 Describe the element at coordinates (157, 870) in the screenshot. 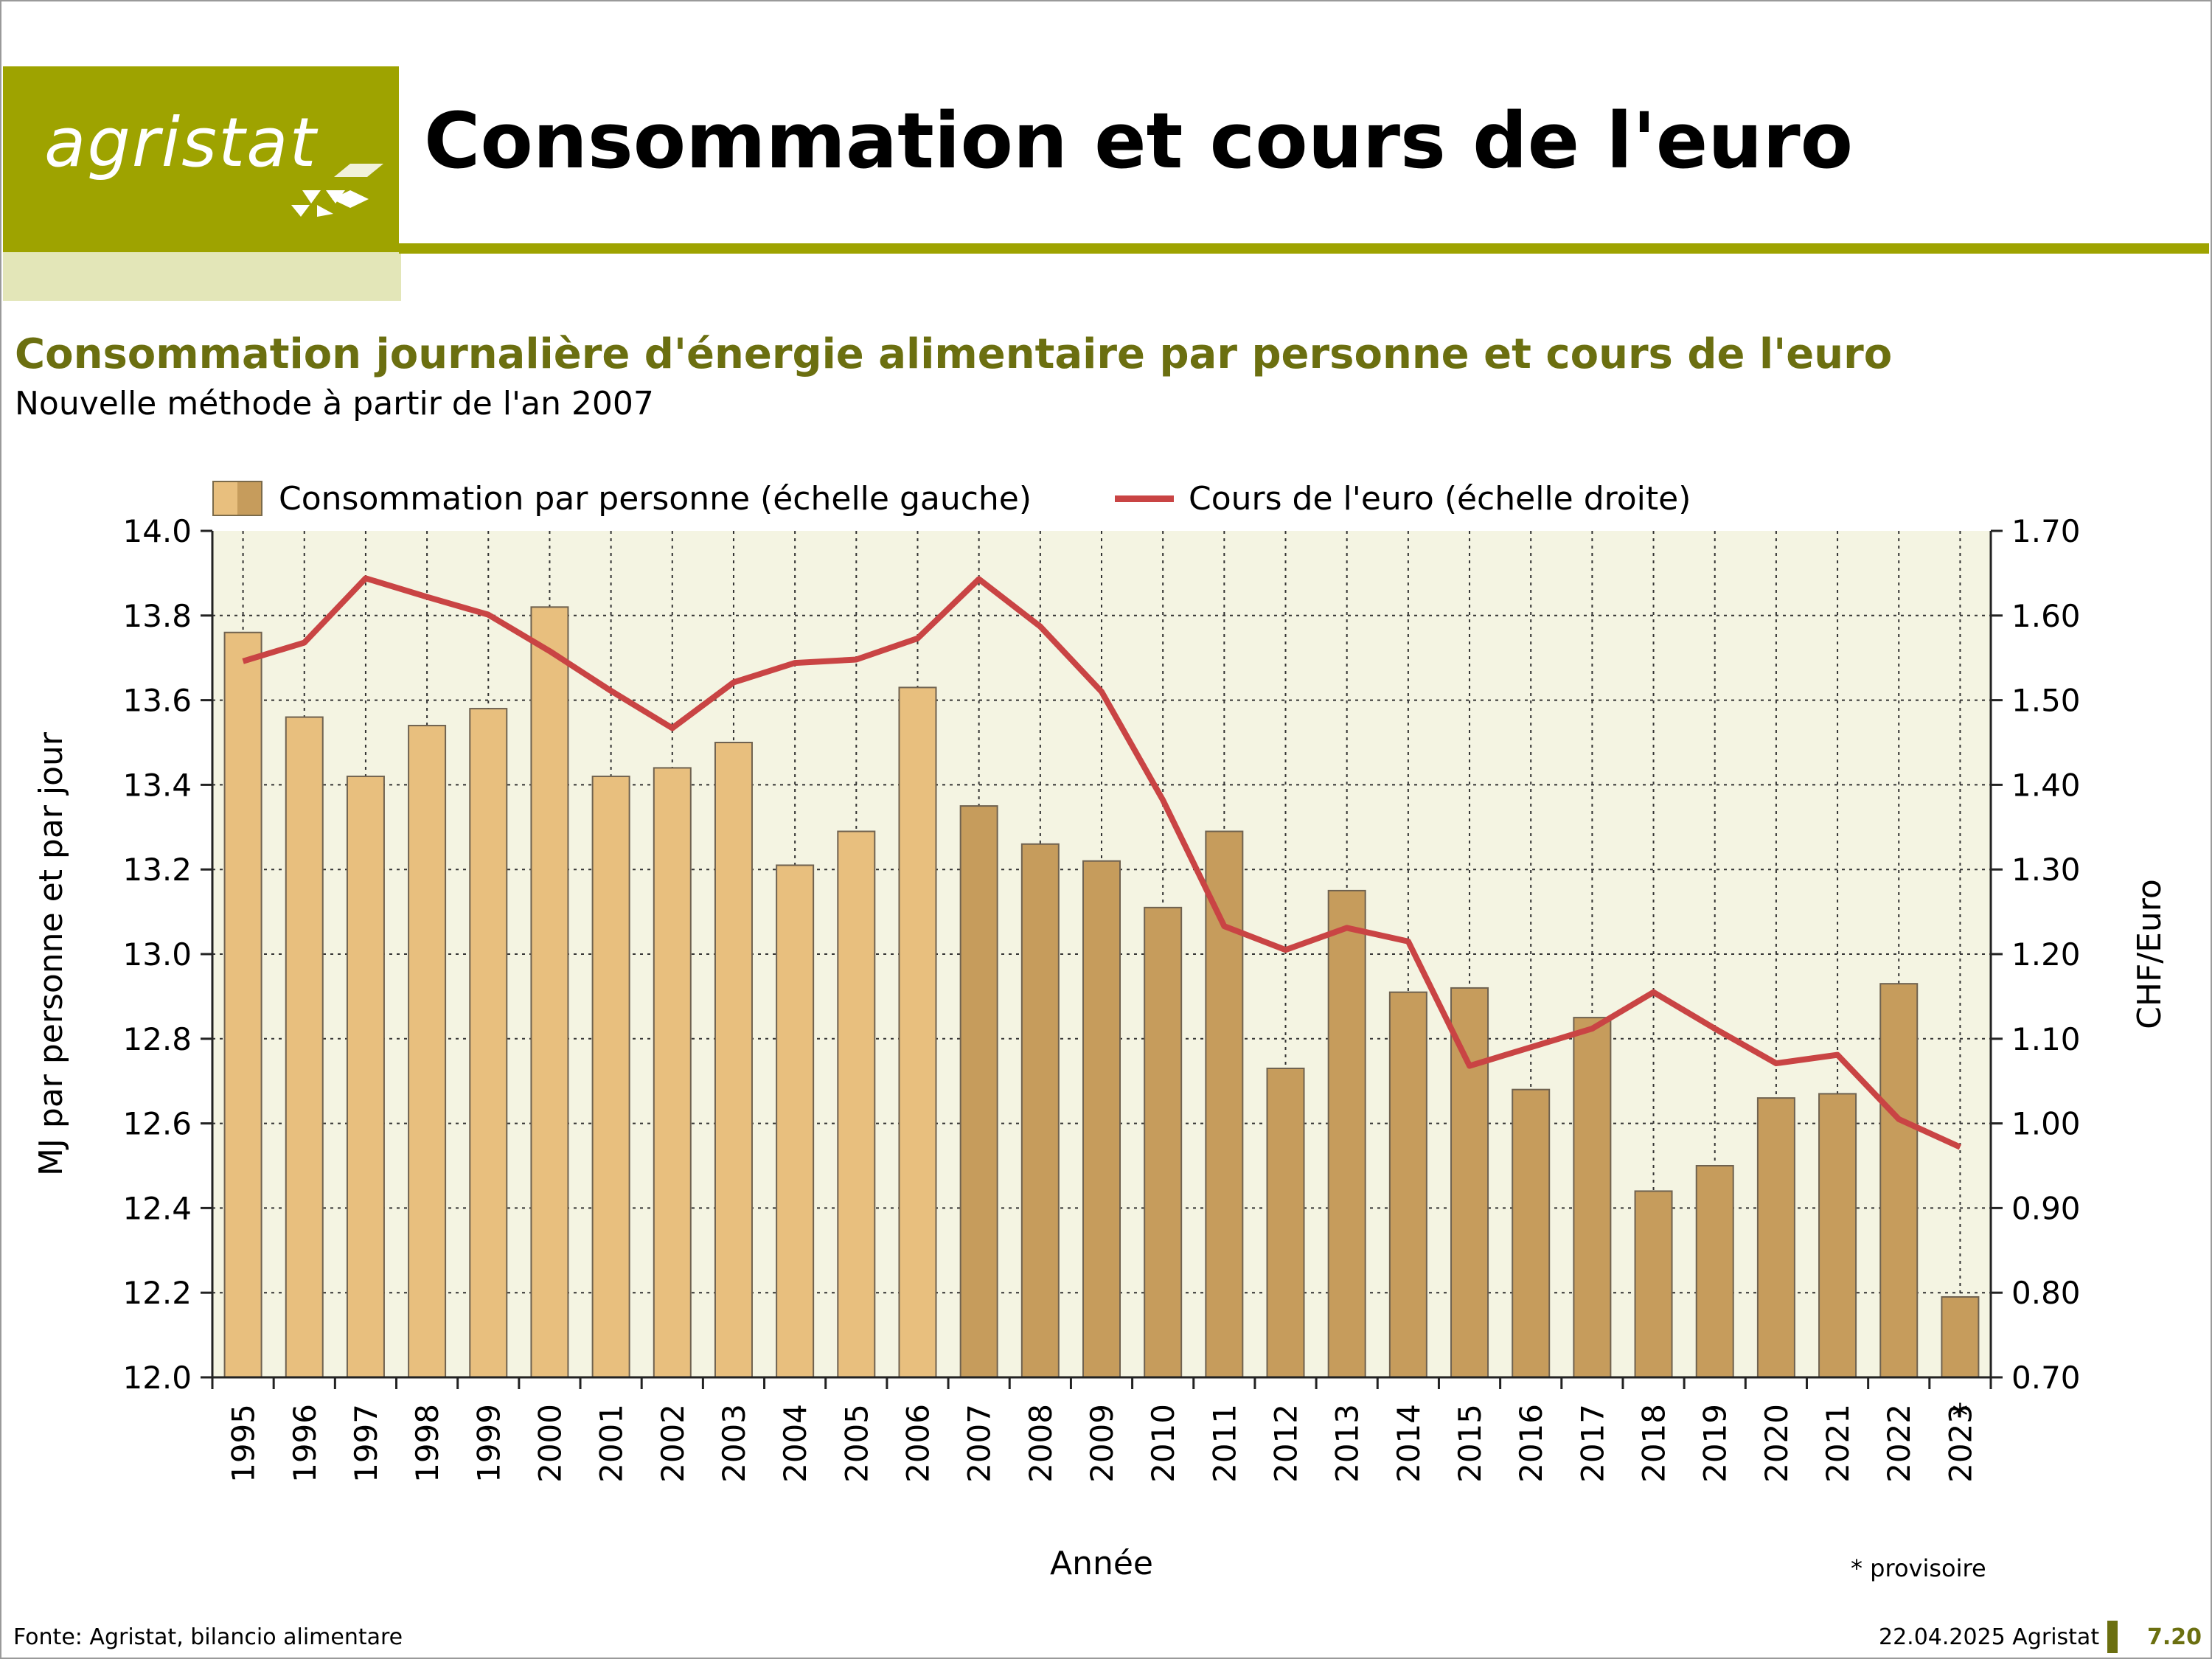

I see `y-tick-label: 13.2` at that location.